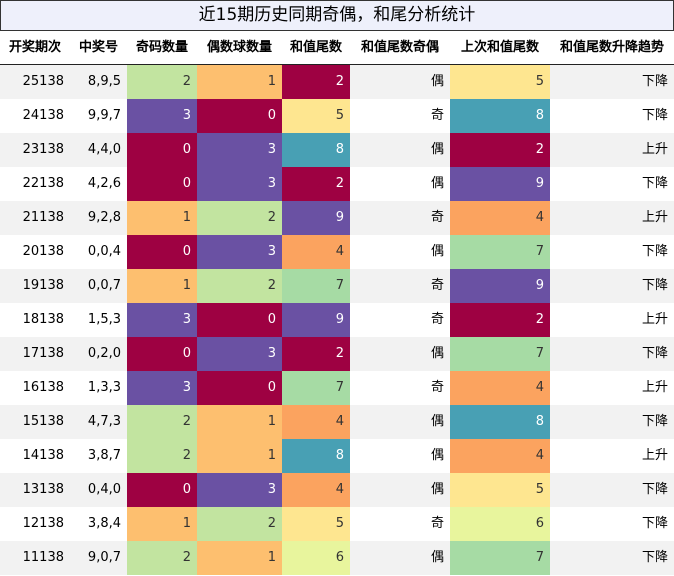  I want to click on table-cell: 13138, so click(43, 489).